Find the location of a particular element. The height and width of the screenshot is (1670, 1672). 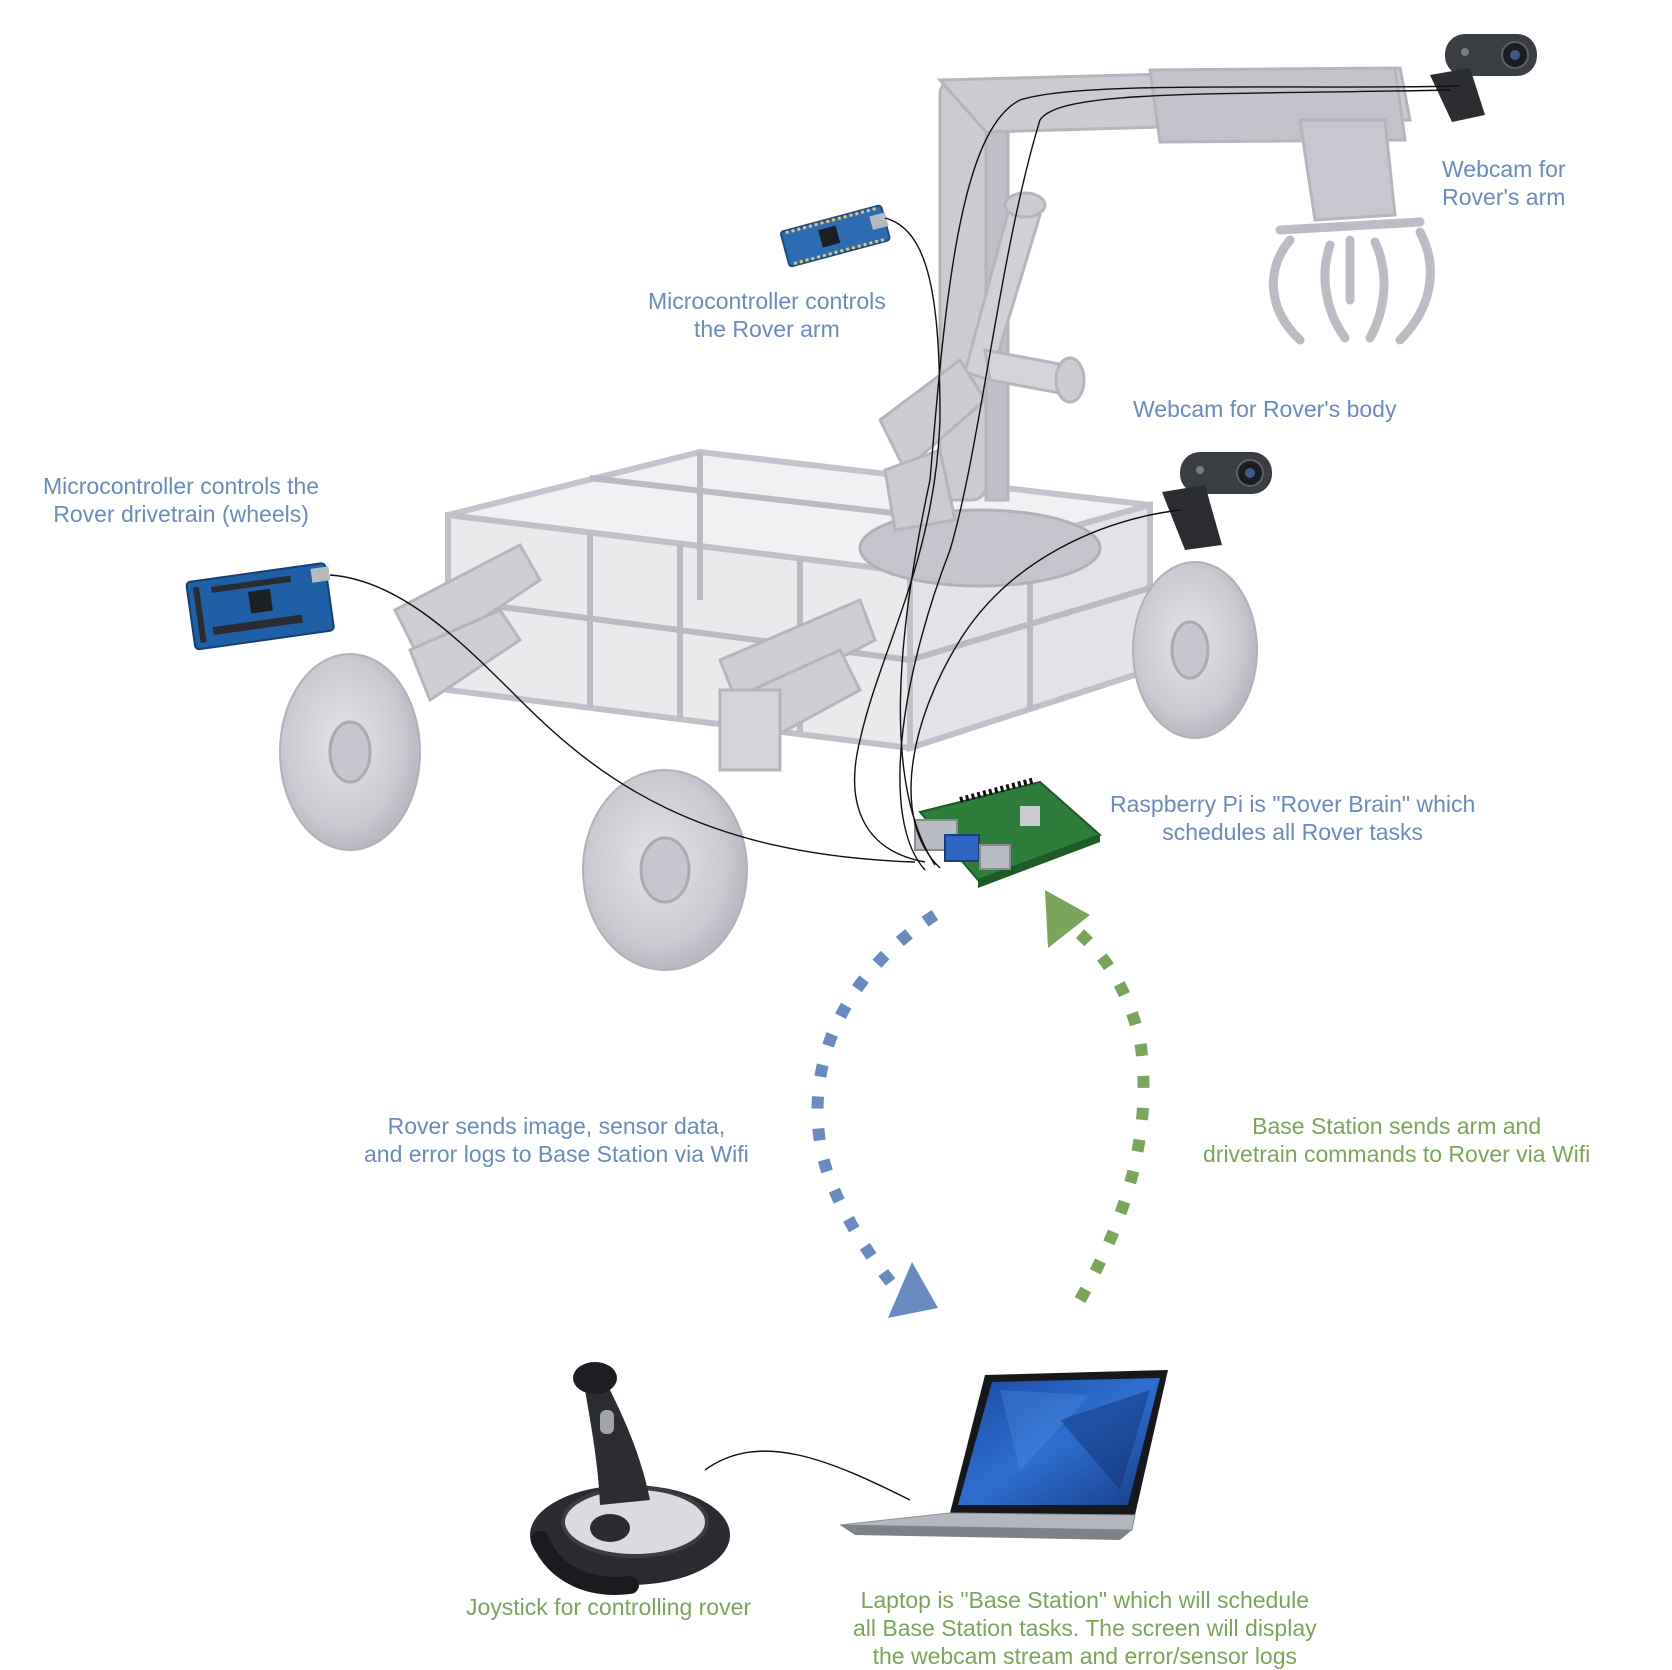

joystick-icon is located at coordinates (630, 1478).